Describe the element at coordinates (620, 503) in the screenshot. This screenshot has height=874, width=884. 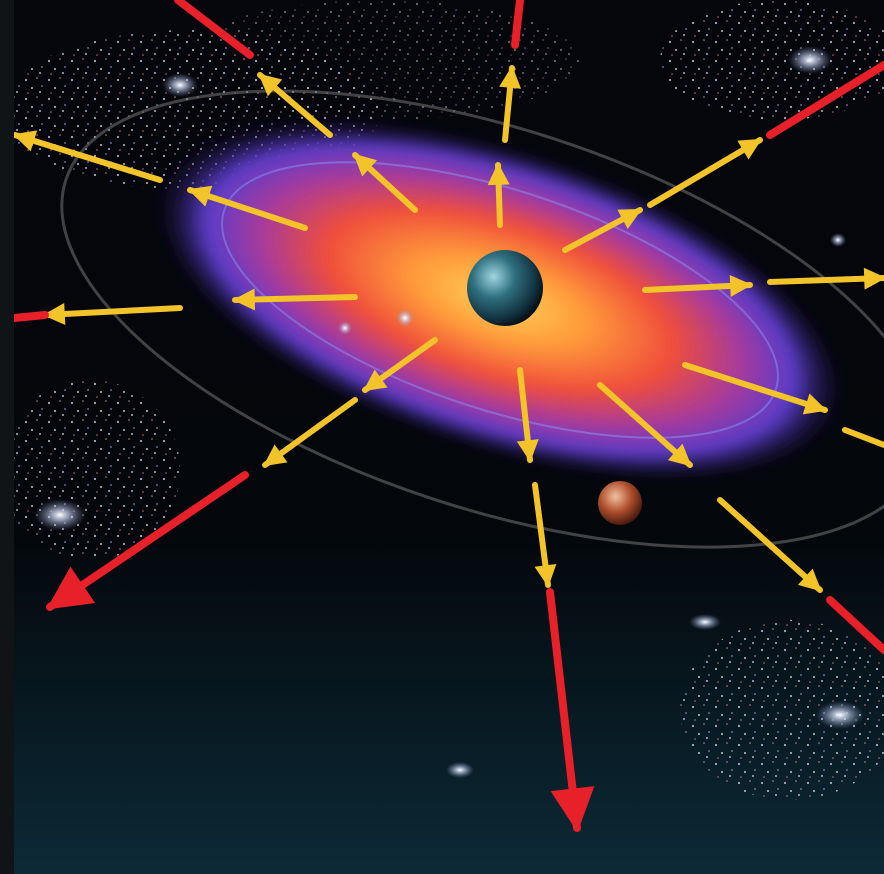
I see `planet` at that location.